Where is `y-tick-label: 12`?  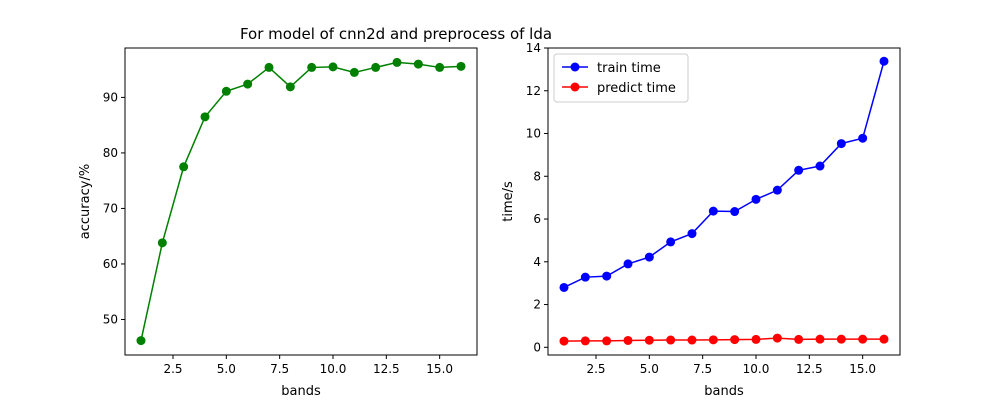
y-tick-label: 12 is located at coordinates (533, 91).